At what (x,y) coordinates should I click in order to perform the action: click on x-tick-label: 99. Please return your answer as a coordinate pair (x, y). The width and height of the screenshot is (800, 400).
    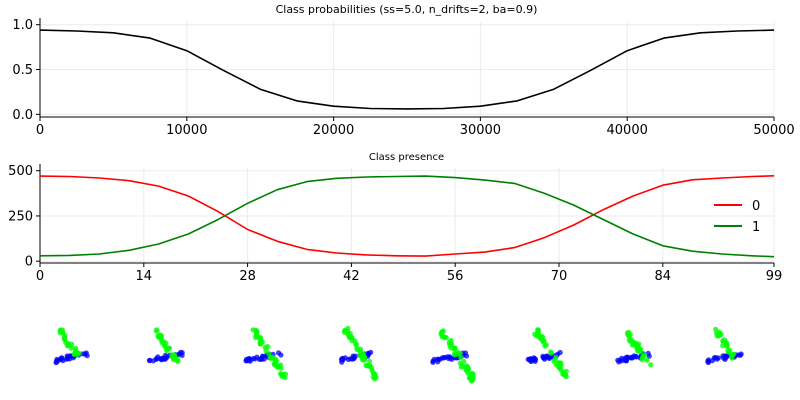
    Looking at the image, I should click on (774, 276).